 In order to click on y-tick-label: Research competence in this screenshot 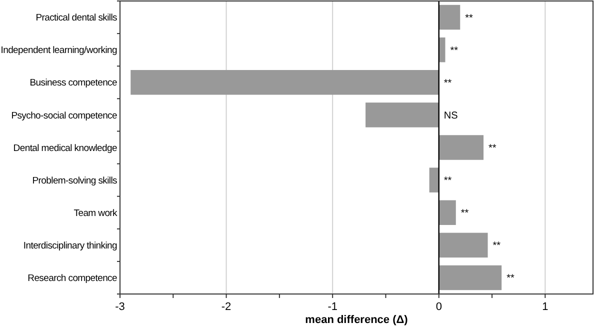, I will do `click(73, 278)`.